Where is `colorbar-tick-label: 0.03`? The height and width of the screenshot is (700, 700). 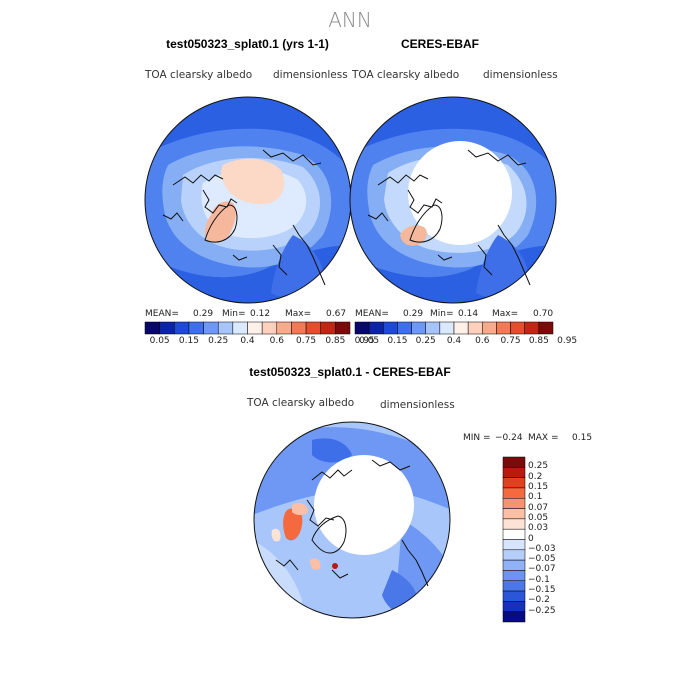 colorbar-tick-label: 0.03 is located at coordinates (538, 528).